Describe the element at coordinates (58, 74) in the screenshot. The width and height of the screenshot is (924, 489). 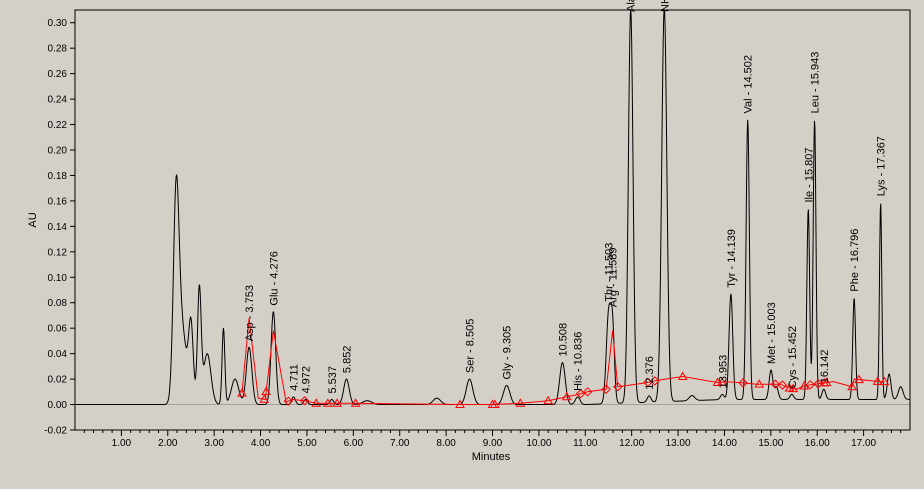
I see `y-tick-label: 0.26` at that location.